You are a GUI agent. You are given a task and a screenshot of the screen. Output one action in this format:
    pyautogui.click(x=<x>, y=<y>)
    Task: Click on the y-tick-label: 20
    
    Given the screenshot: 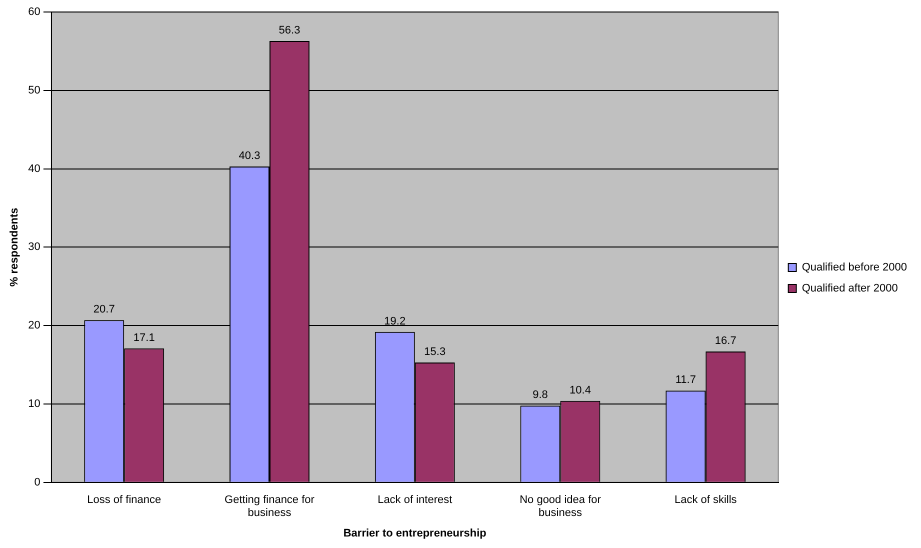 What is the action you would take?
    pyautogui.click(x=34, y=326)
    